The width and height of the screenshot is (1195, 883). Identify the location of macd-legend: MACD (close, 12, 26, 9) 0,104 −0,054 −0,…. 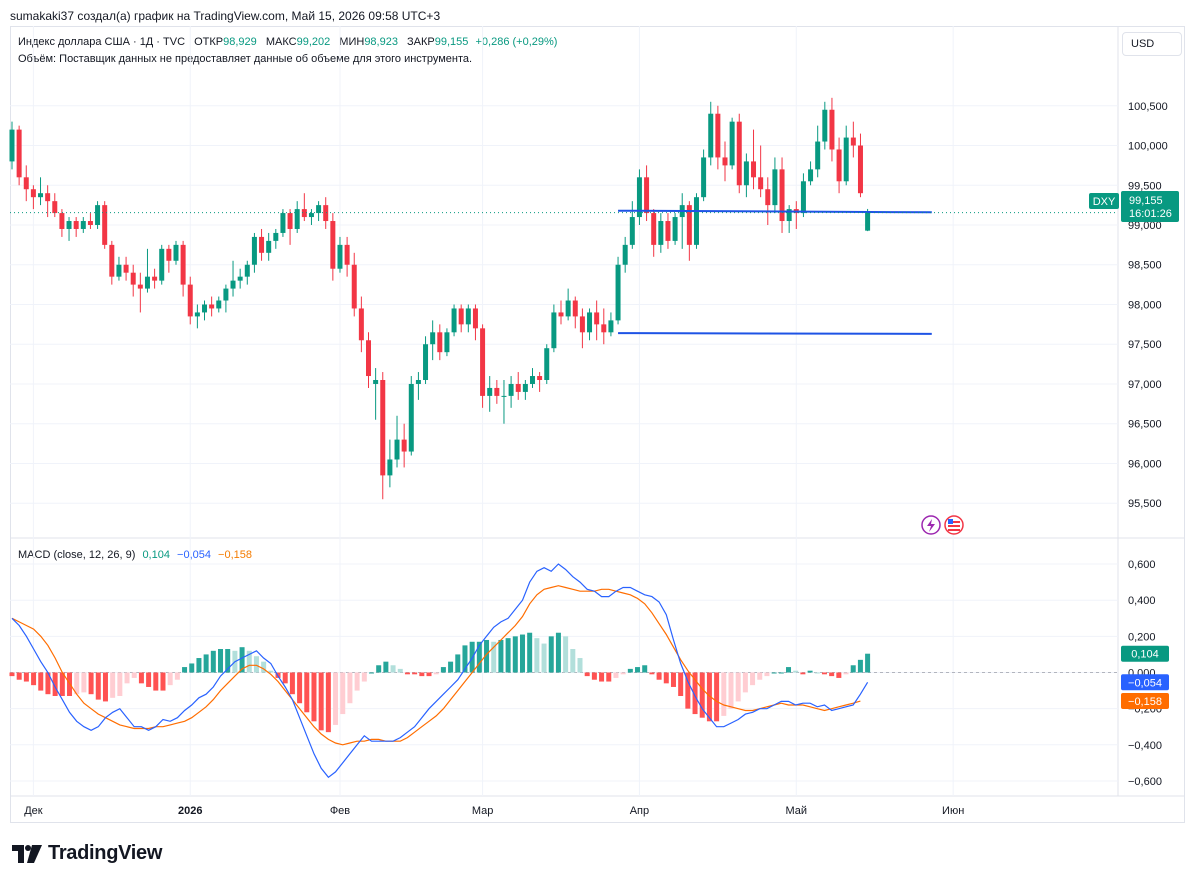
(135, 555).